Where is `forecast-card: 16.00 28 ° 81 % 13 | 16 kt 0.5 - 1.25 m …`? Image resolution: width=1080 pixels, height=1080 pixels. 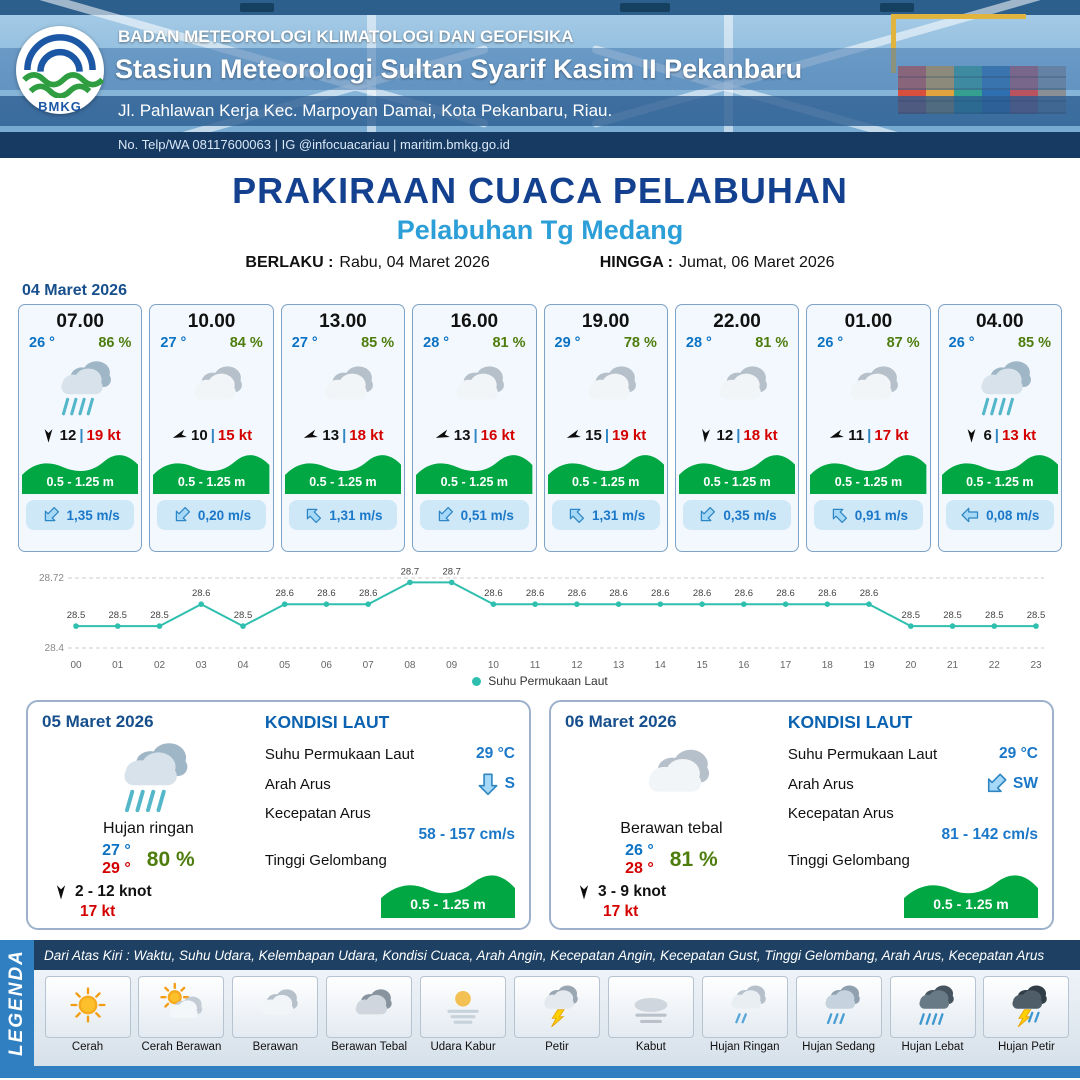
forecast-card: 16.00 28 ° 81 % 13 | 16 kt 0.5 - 1.25 m … is located at coordinates (474, 428).